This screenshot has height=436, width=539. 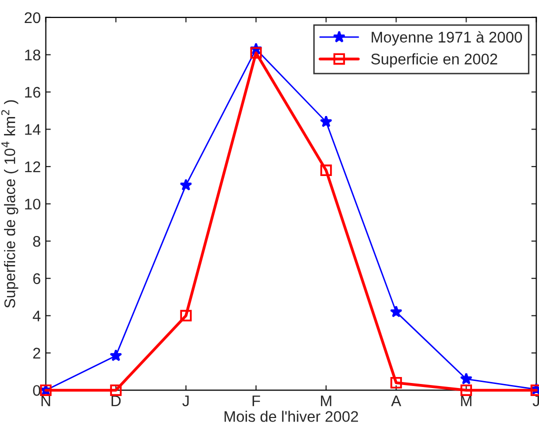 I want to click on y-tick-label: 8, so click(x=36, y=241).